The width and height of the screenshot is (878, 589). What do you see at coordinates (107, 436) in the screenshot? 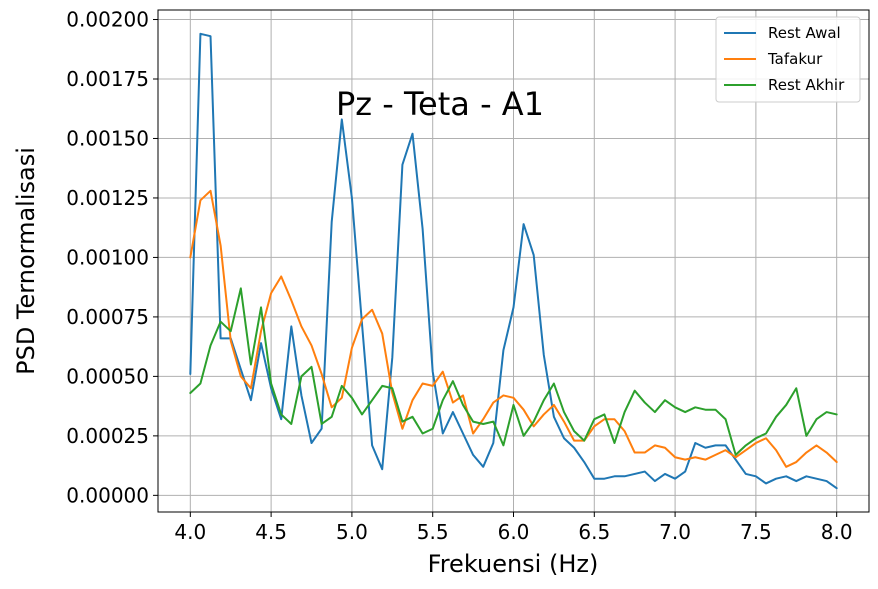
I see `y-tick-label: 0.00025` at bounding box center [107, 436].